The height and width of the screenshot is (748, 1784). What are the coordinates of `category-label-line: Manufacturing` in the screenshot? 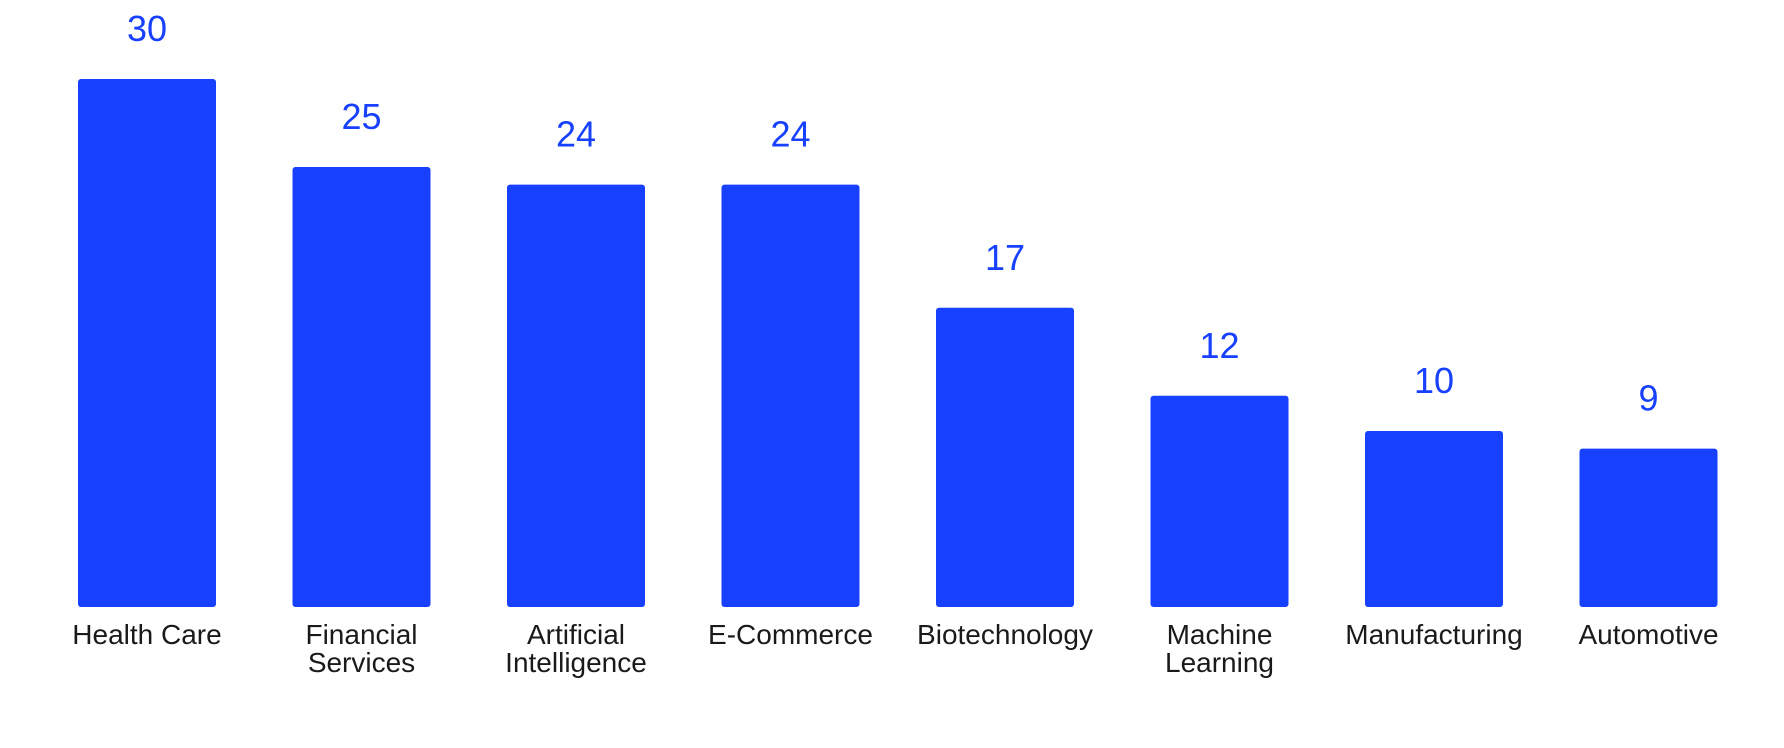 It's located at (1433, 634).